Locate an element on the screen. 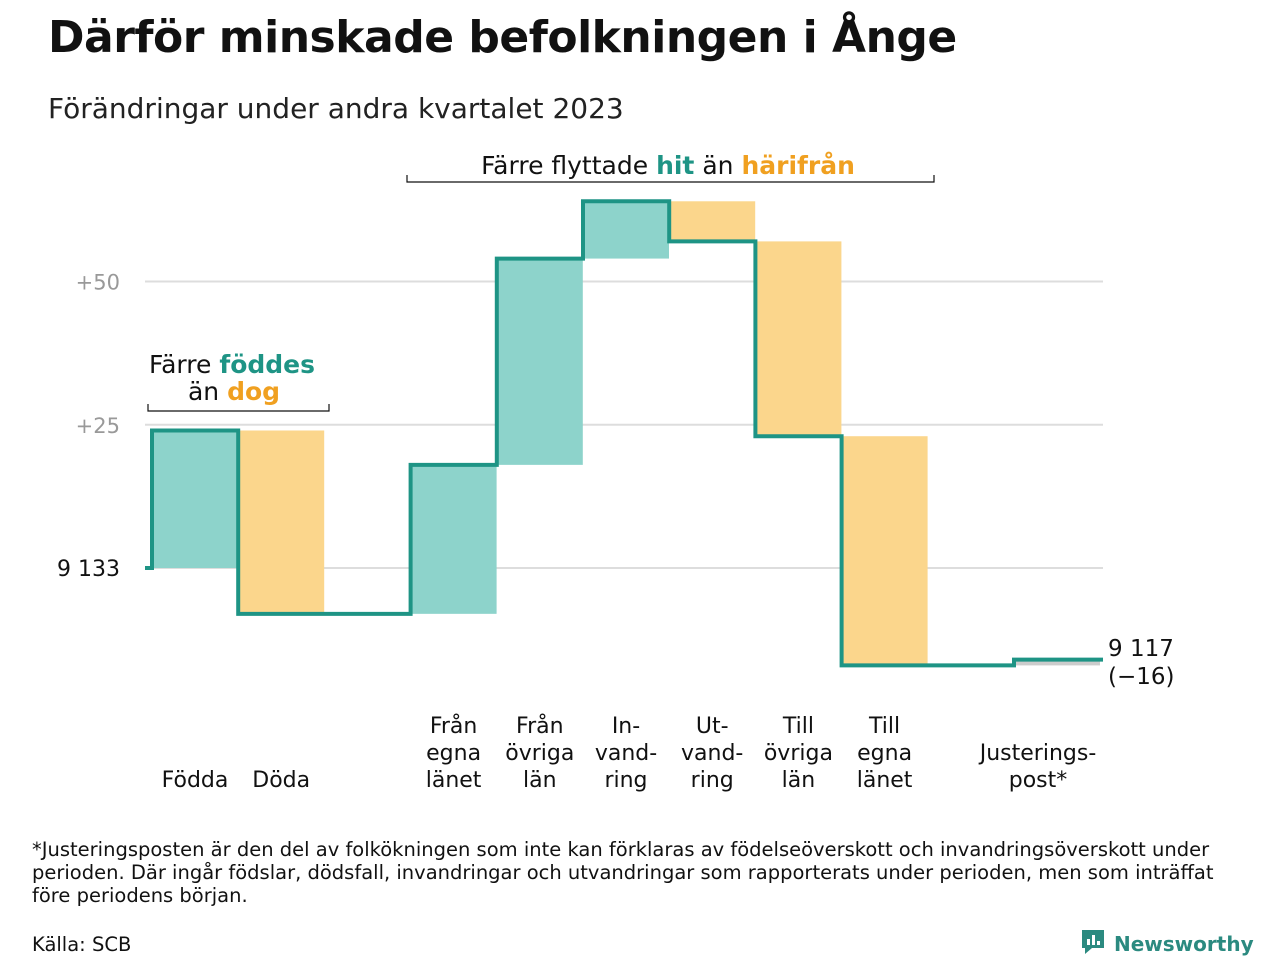 This screenshot has width=1280, height=960. migration-bracket is located at coordinates (670, 179).